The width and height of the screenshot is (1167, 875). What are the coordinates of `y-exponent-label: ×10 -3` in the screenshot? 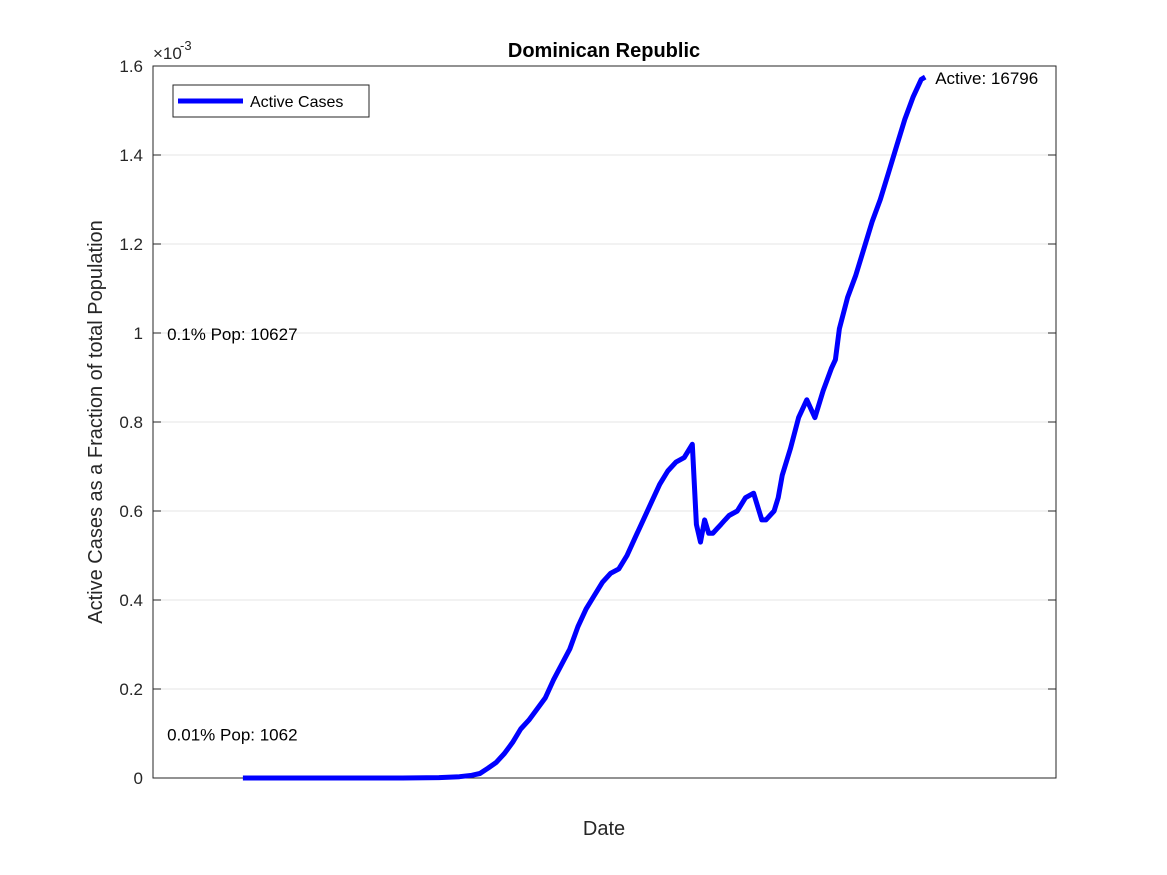 It's located at (172, 50).